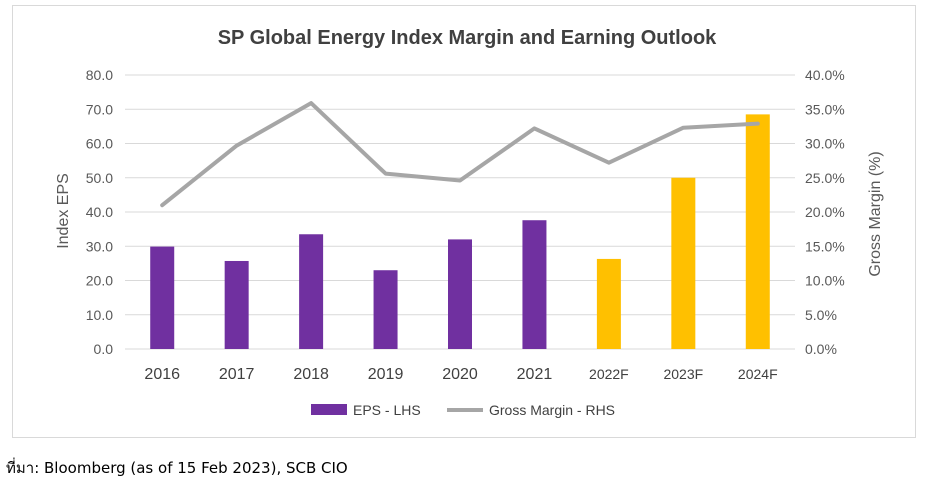 This screenshot has height=483, width=936. What do you see at coordinates (683, 374) in the screenshot?
I see `x-tick-label: 2023F` at bounding box center [683, 374].